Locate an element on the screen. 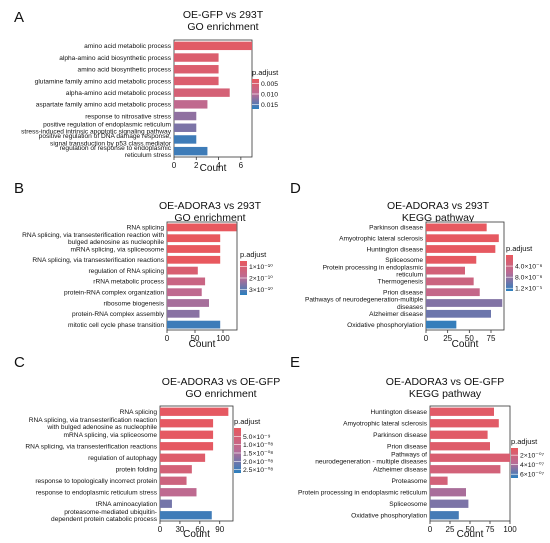 This screenshot has height=543, width=550. category-label: response to nitrosative stress is located at coordinates (128, 116).